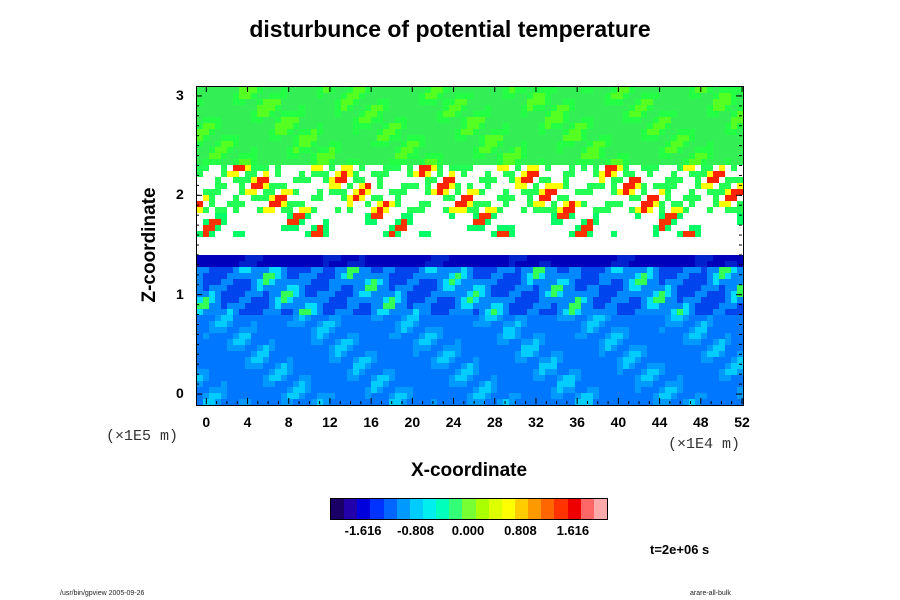  Describe the element at coordinates (149, 245) in the screenshot. I see `y-axis-label: Z-coordinate` at that location.